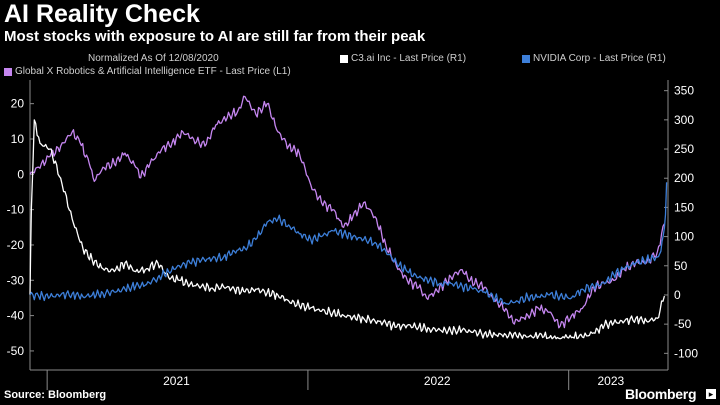 The height and width of the screenshot is (405, 720). Describe the element at coordinates (610, 381) in the screenshot. I see `x-axis-tick-label: 2023` at that location.